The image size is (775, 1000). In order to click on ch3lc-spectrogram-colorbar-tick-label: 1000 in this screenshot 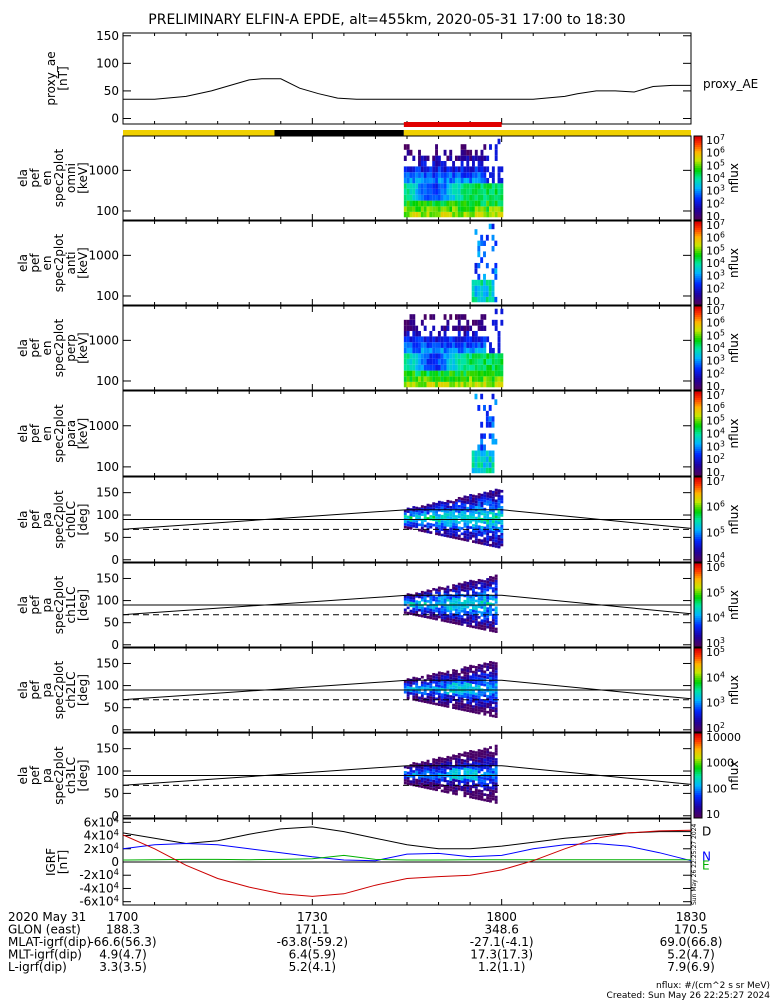, I will do `click(720, 763)`.